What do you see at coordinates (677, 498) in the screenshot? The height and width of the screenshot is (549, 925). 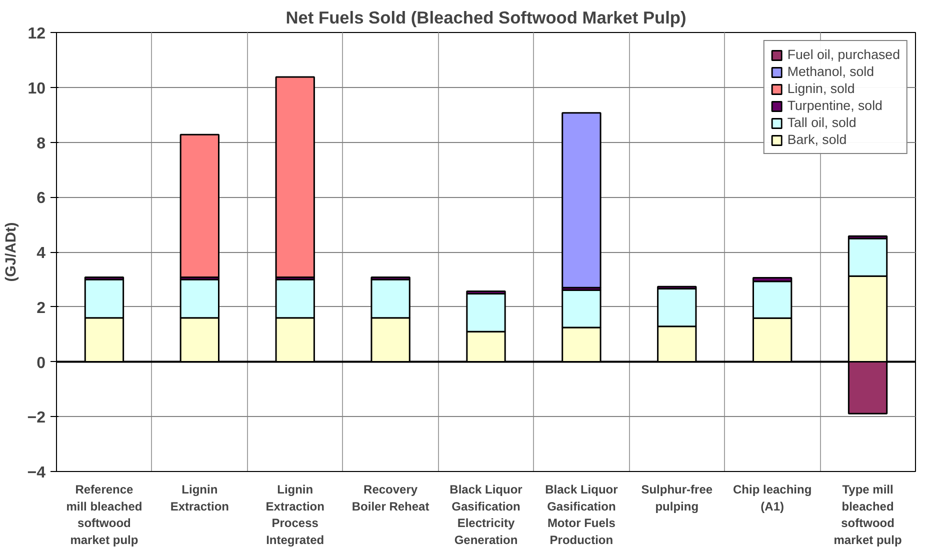 I see `x-tick-label: Sulphur-free pulping` at bounding box center [677, 498].